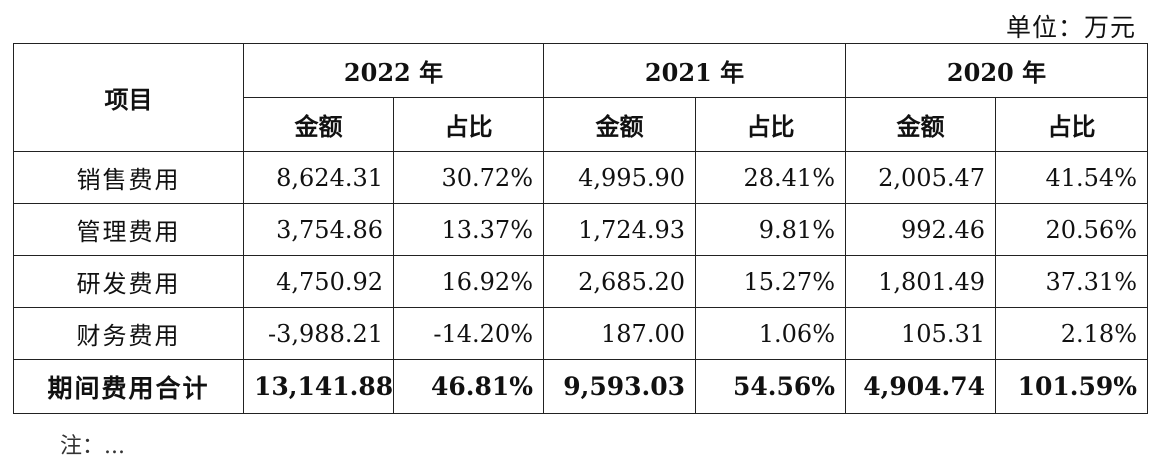 This screenshot has width=1162, height=460. What do you see at coordinates (318, 281) in the screenshot?
I see `cell-amount: 4,750.92` at bounding box center [318, 281].